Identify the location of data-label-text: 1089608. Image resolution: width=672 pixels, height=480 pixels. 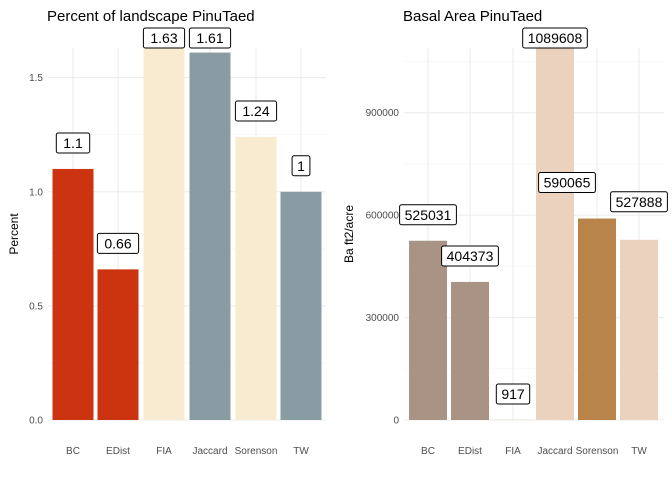
(555, 38).